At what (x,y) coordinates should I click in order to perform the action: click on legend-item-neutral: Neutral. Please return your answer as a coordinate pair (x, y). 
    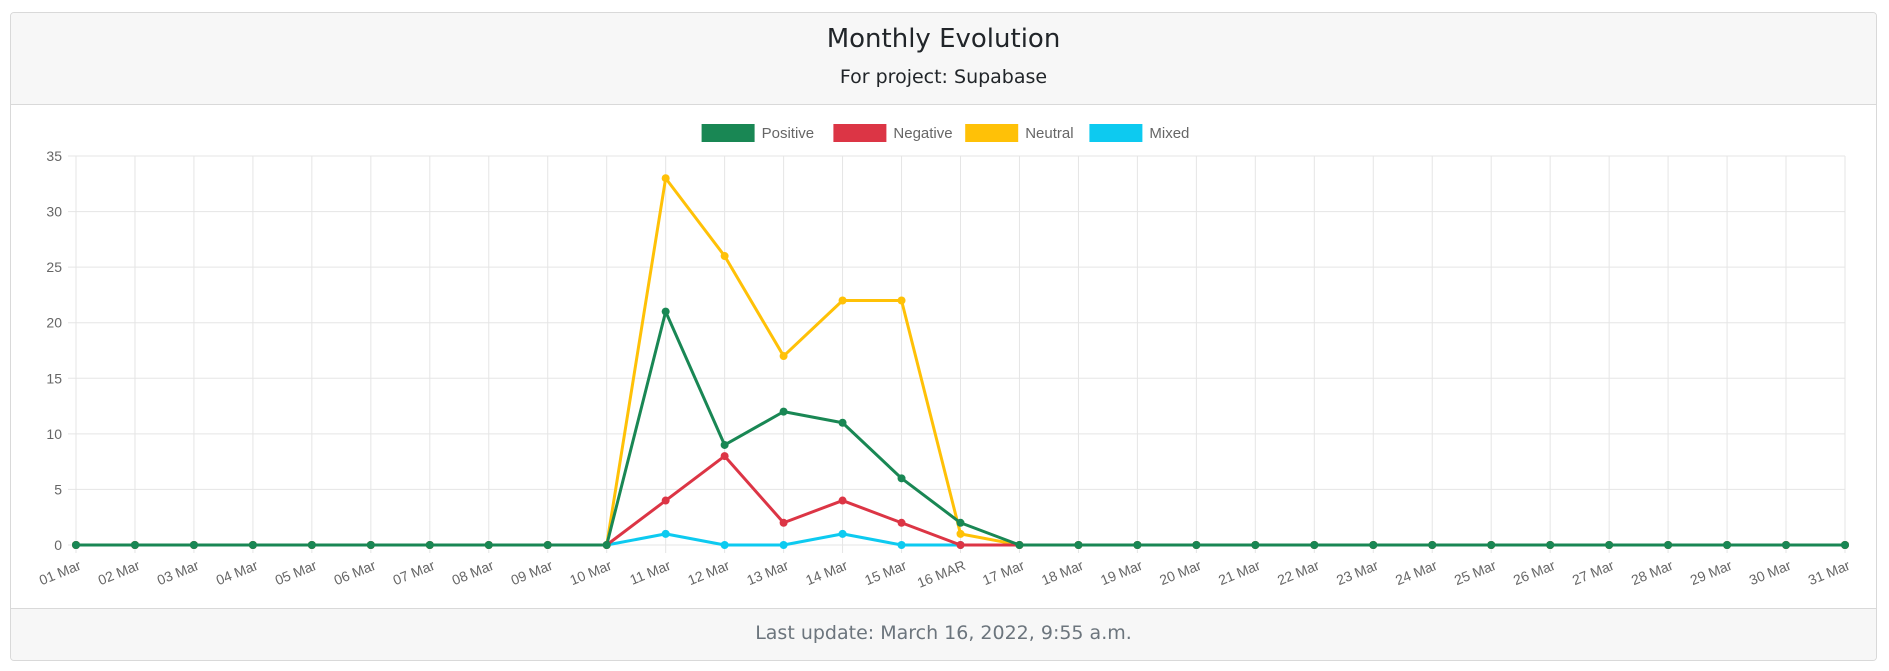
    Looking at the image, I should click on (1019, 133).